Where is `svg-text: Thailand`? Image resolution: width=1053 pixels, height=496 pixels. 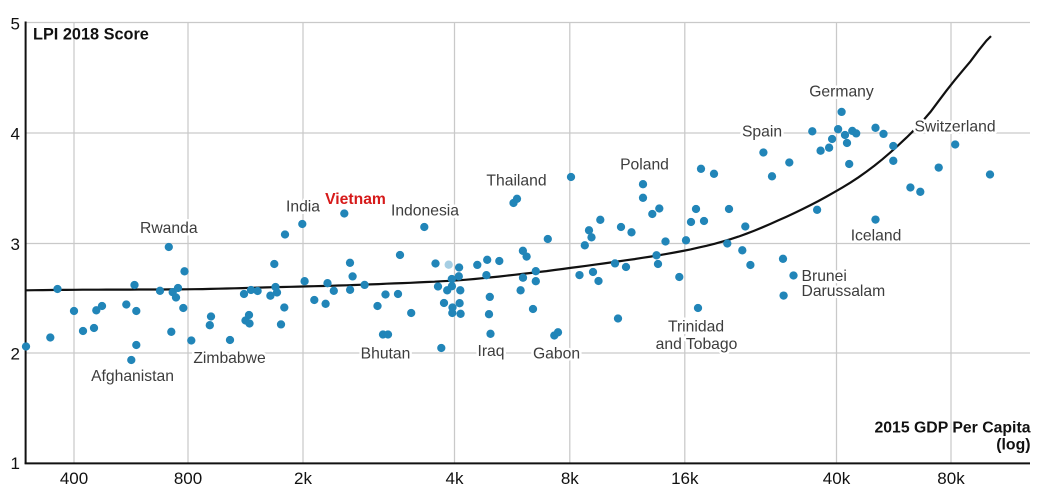
svg-text: Thailand is located at coordinates (516, 181).